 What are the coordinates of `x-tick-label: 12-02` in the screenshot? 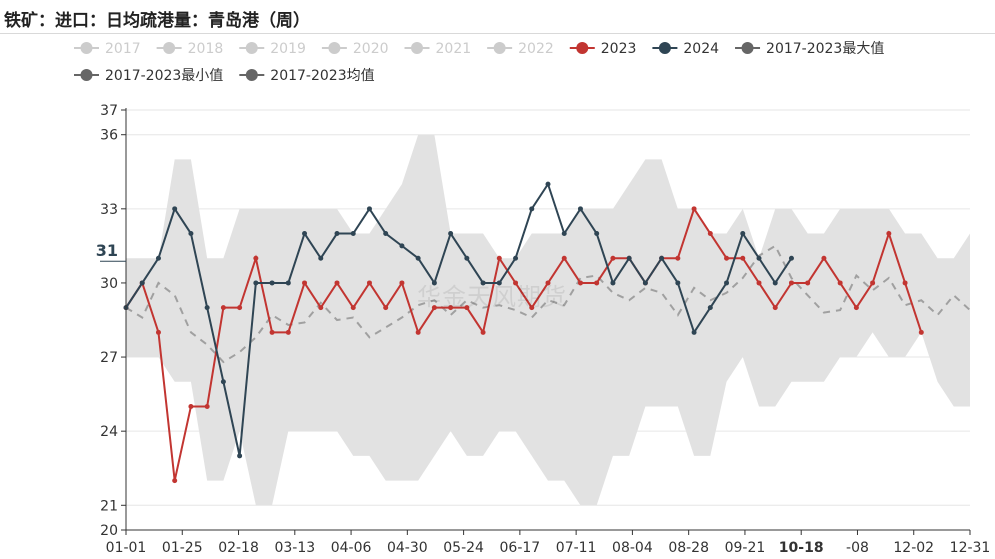 It's located at (913, 548).